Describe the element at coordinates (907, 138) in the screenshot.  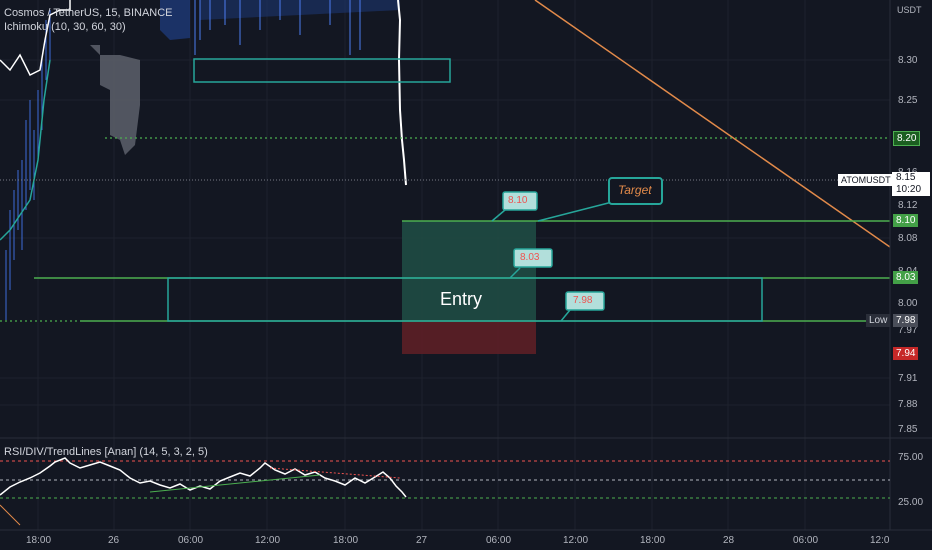
I see `price-tag-820: 8.20` at that location.